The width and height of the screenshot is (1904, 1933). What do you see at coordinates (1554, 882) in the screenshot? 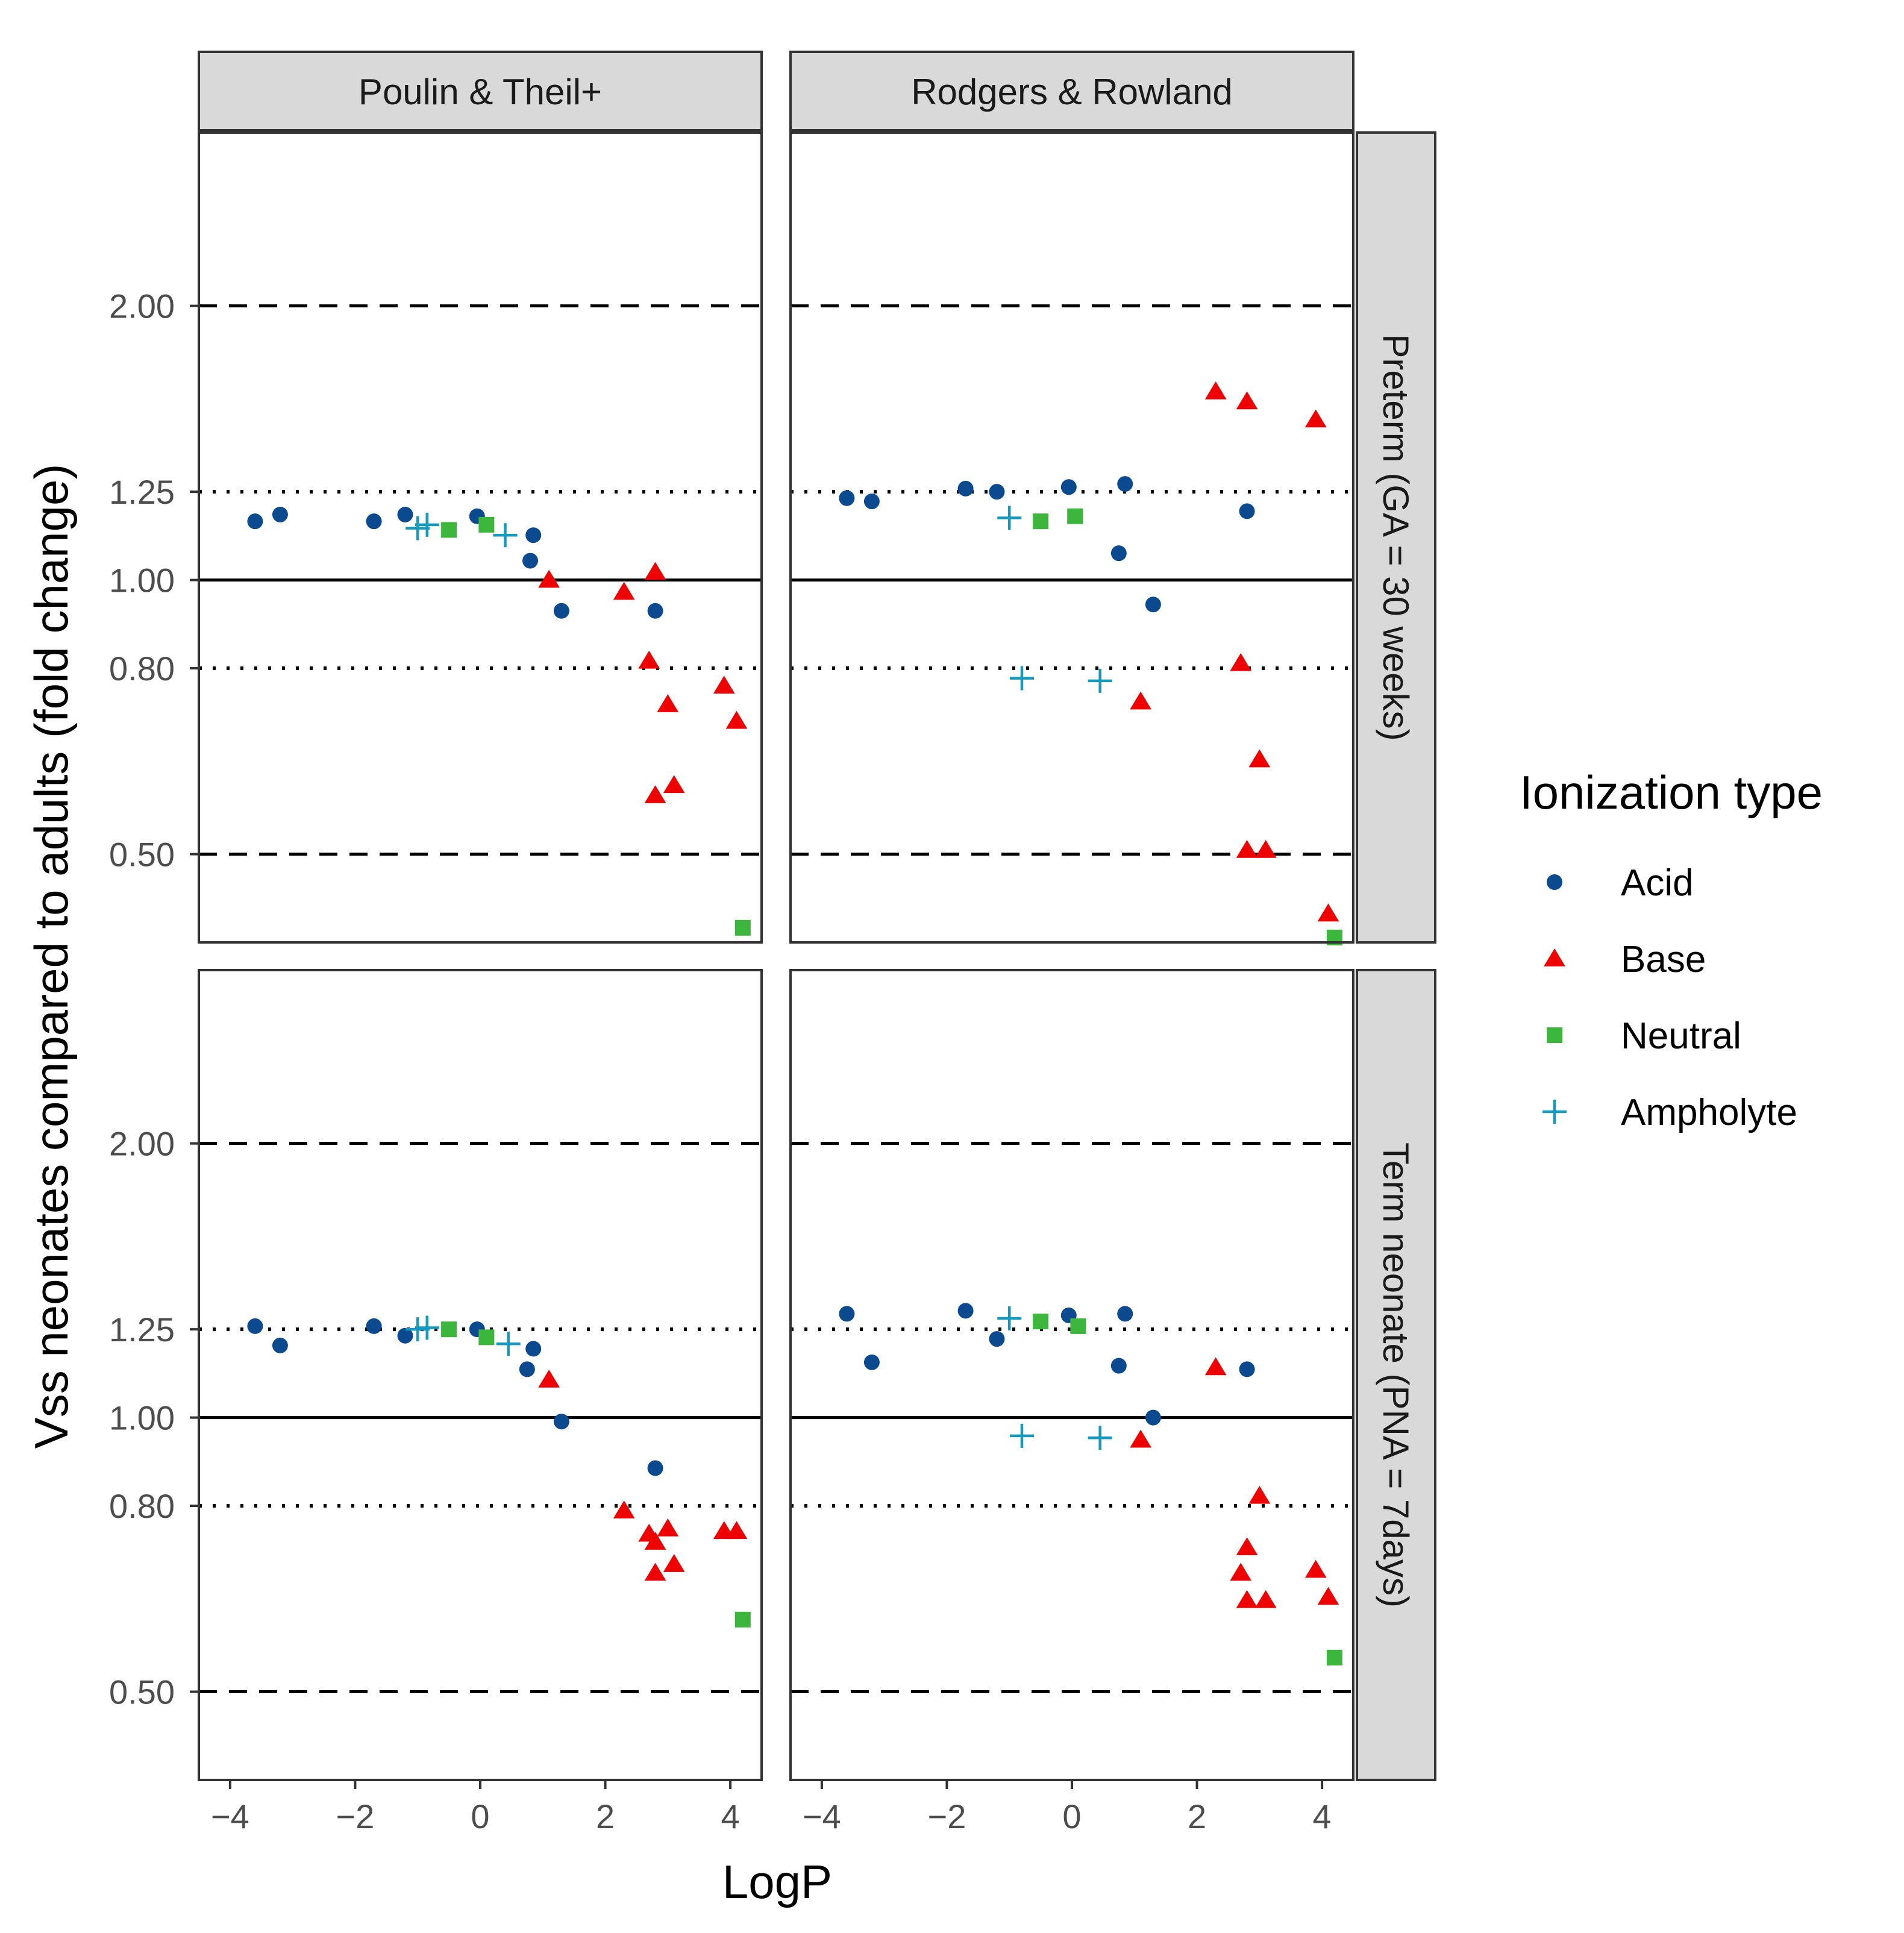
I see `legend-key-acid` at bounding box center [1554, 882].